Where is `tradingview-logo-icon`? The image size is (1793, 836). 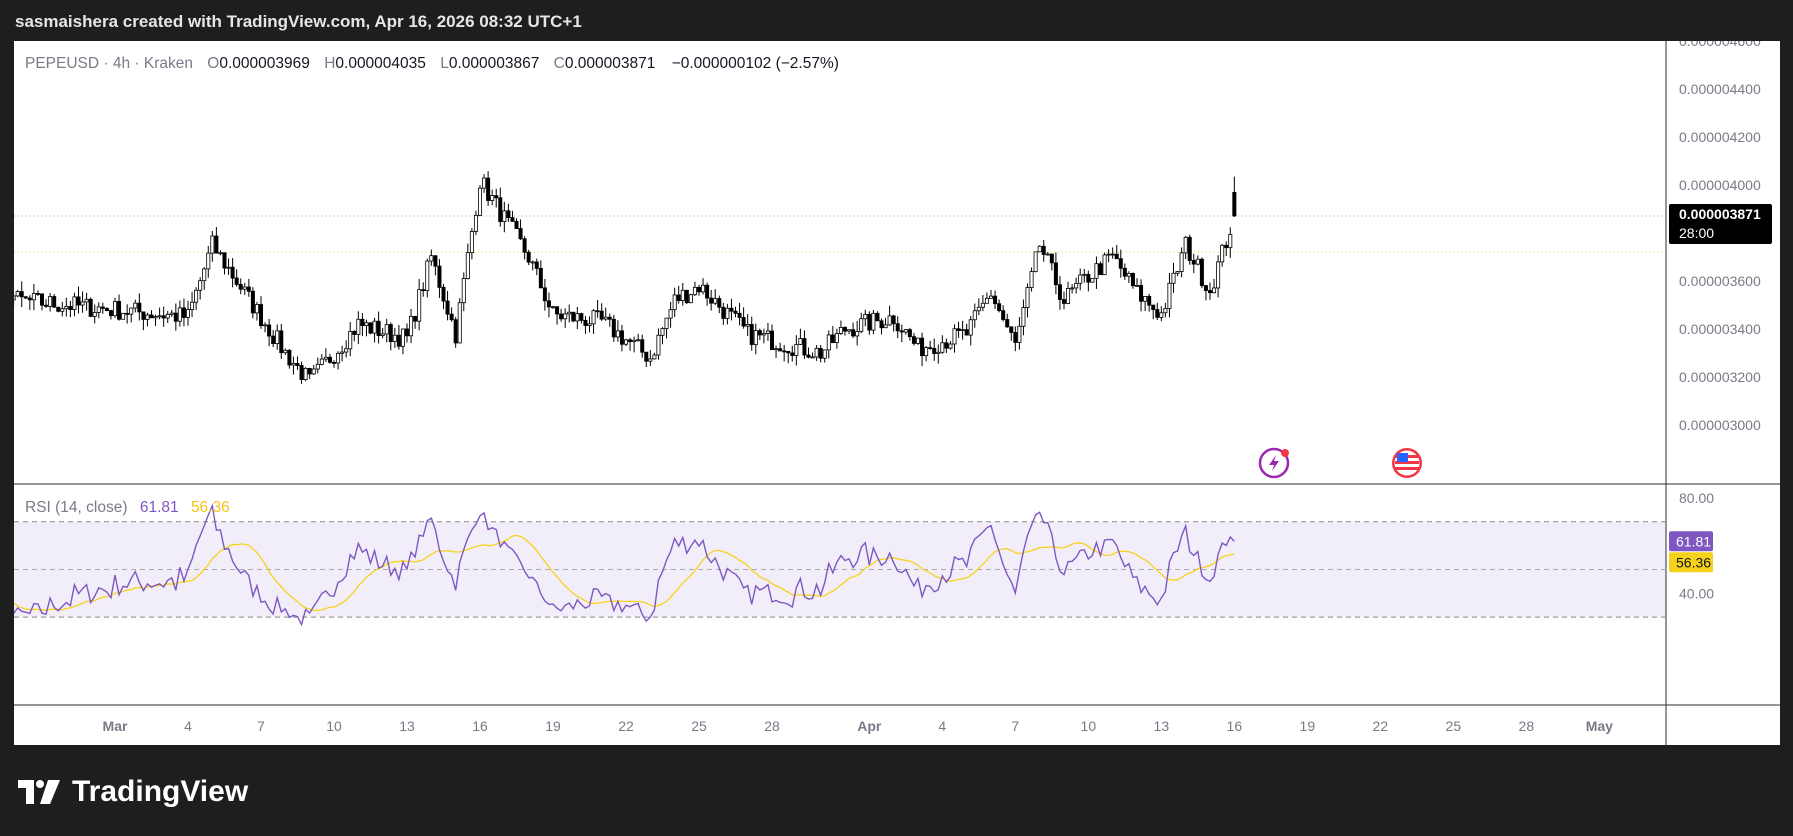
tradingview-logo-icon is located at coordinates (39, 792).